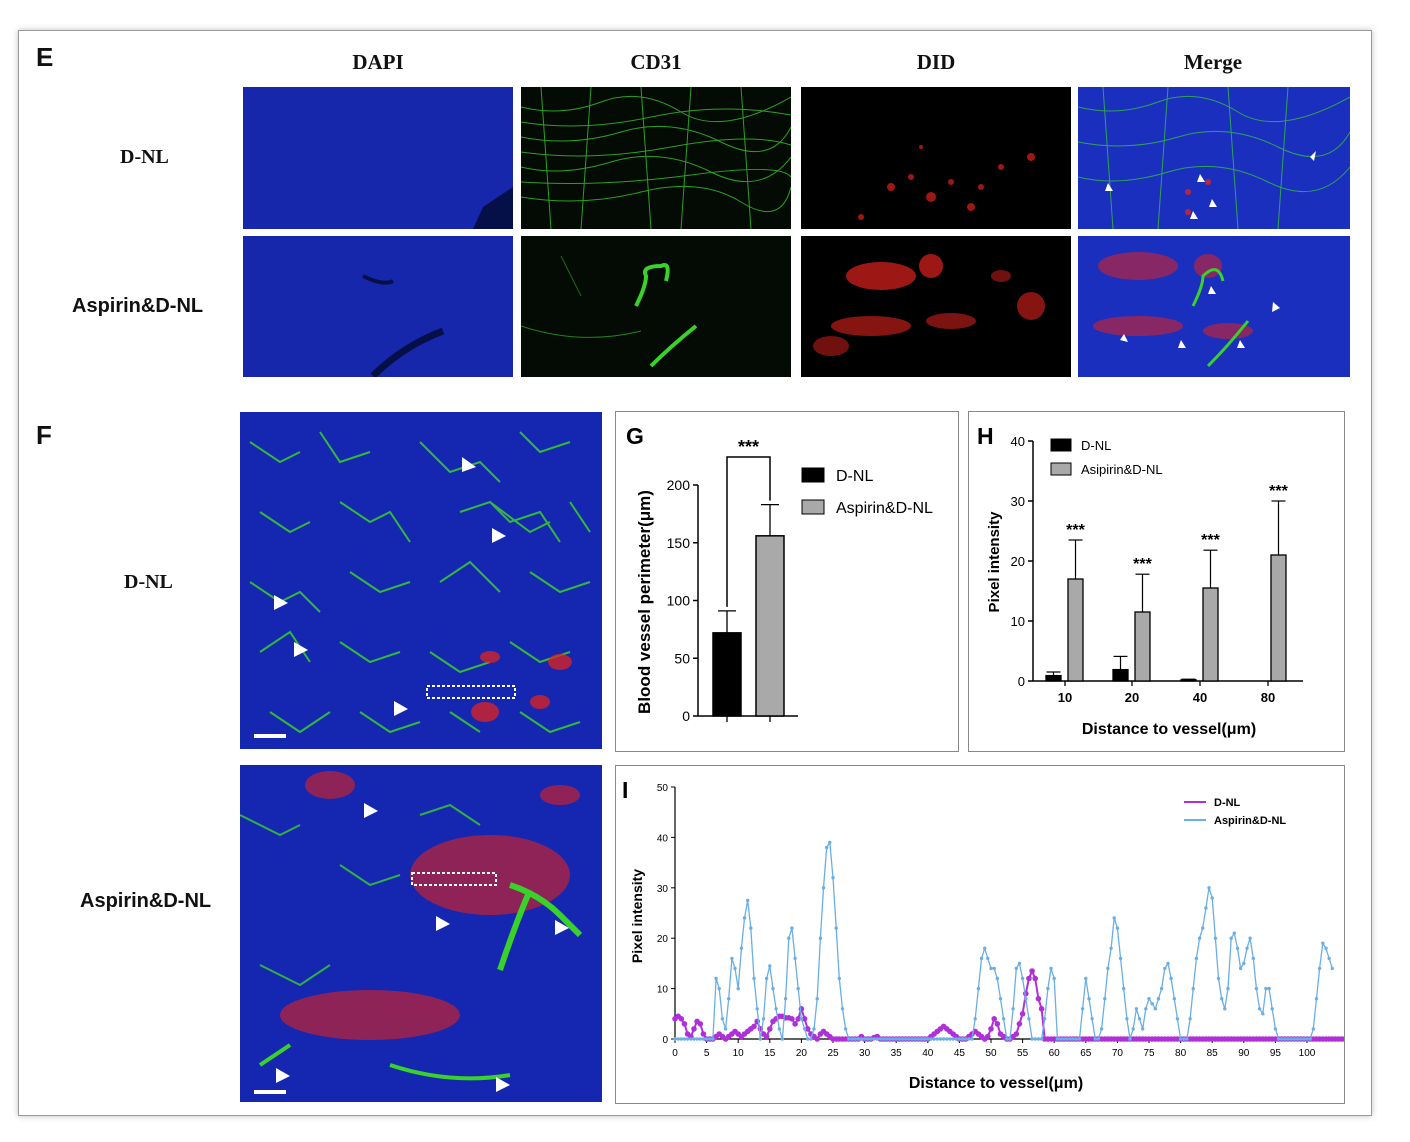 This screenshot has width=1410, height=1142. Describe the element at coordinates (867, 492) in the screenshot. I see `legend-g: D-NL Aspirin&D-NL` at that location.